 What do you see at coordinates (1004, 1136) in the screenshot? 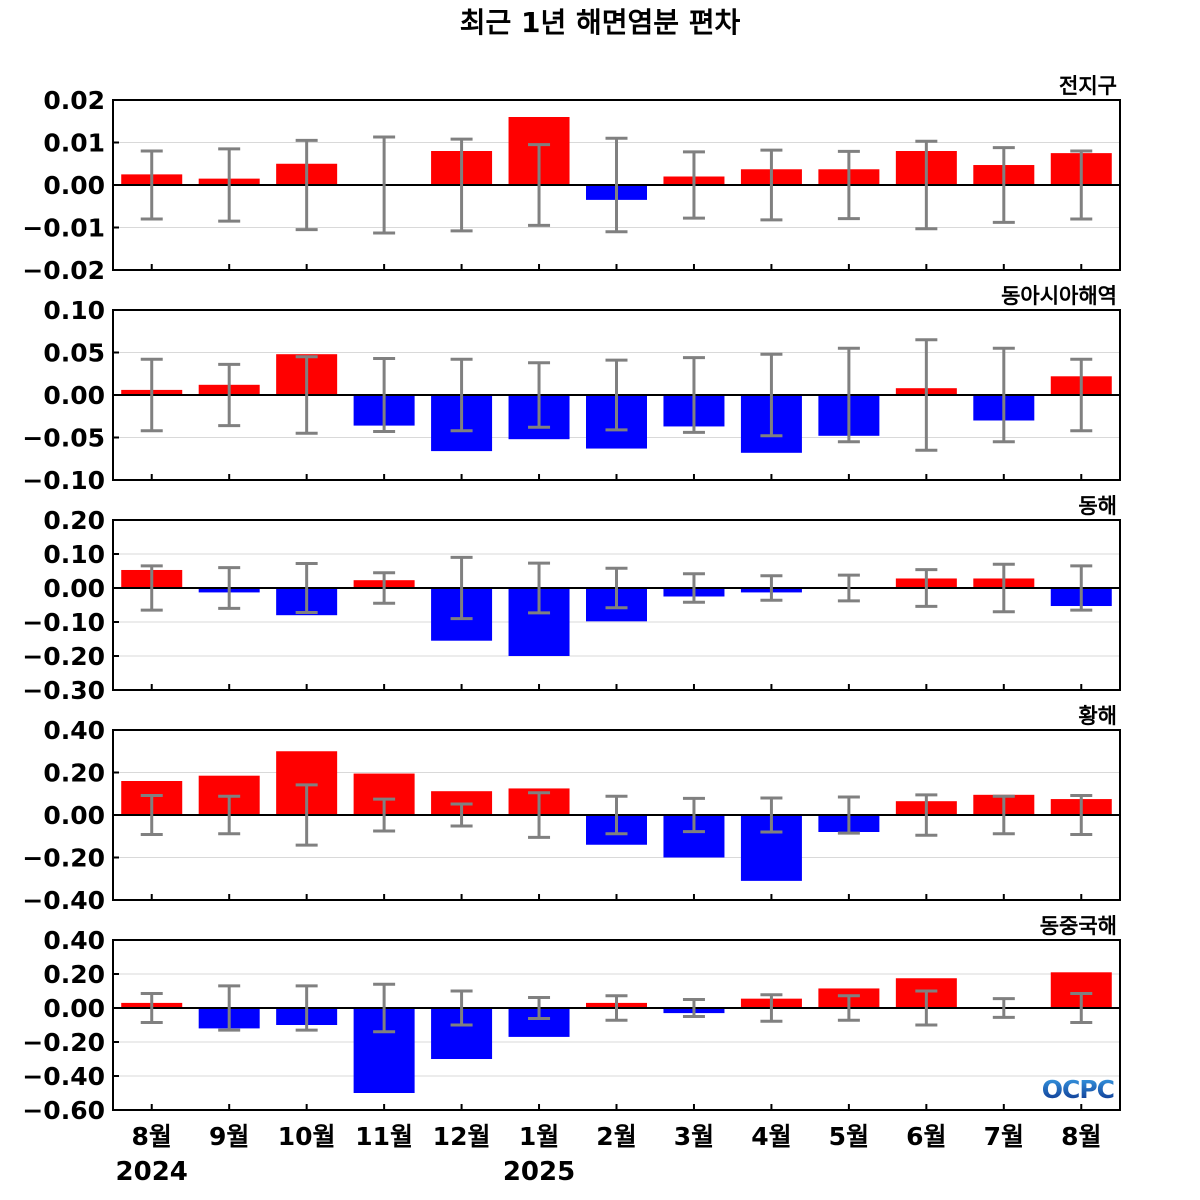
I see `month-label: 7월` at bounding box center [1004, 1136].